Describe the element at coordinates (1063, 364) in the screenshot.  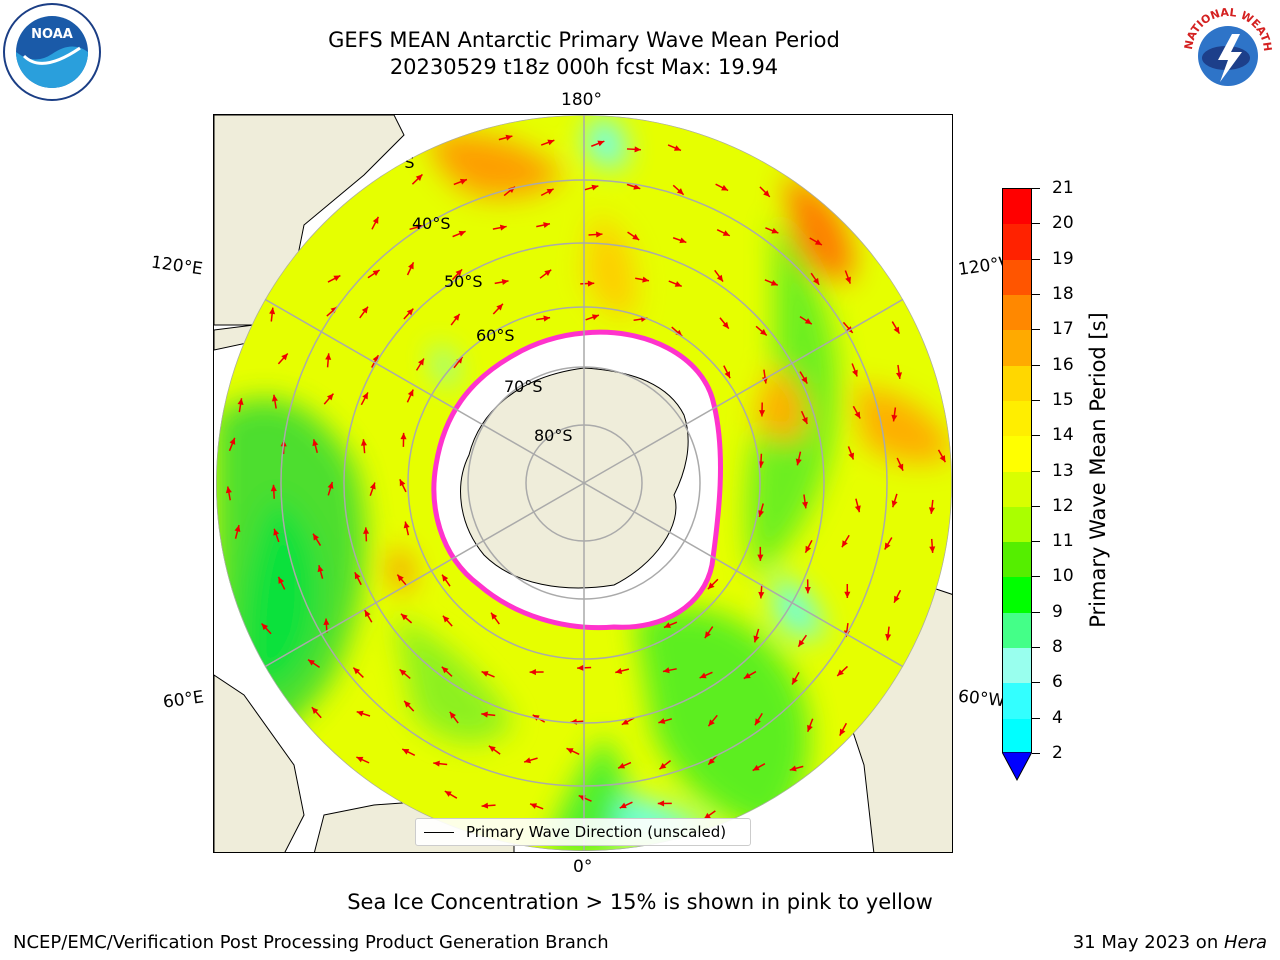
I see `colorbar-tick-label: 16` at that location.